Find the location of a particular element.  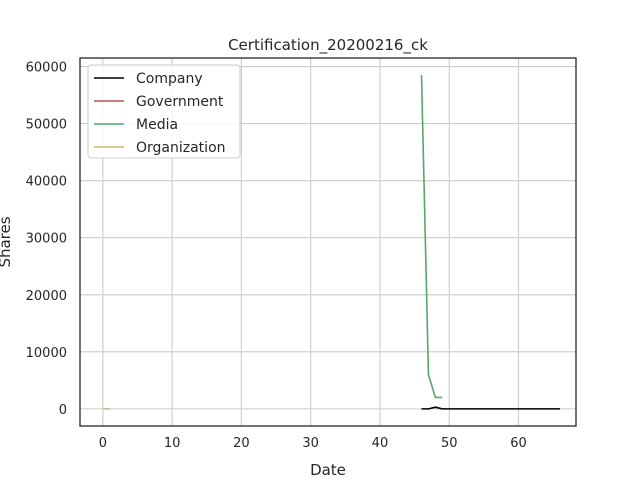

y-tick-label: 40000 is located at coordinates (46, 182).